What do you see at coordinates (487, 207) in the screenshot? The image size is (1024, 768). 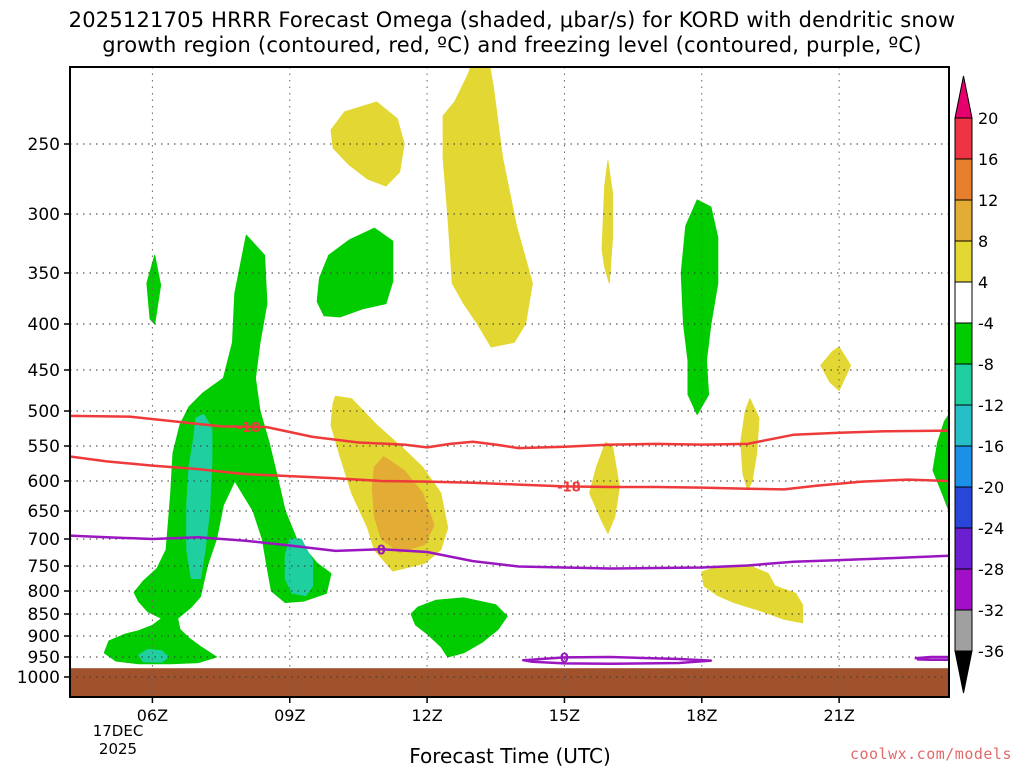 I see `omega-region-yellow-cell-13z` at bounding box center [487, 207].